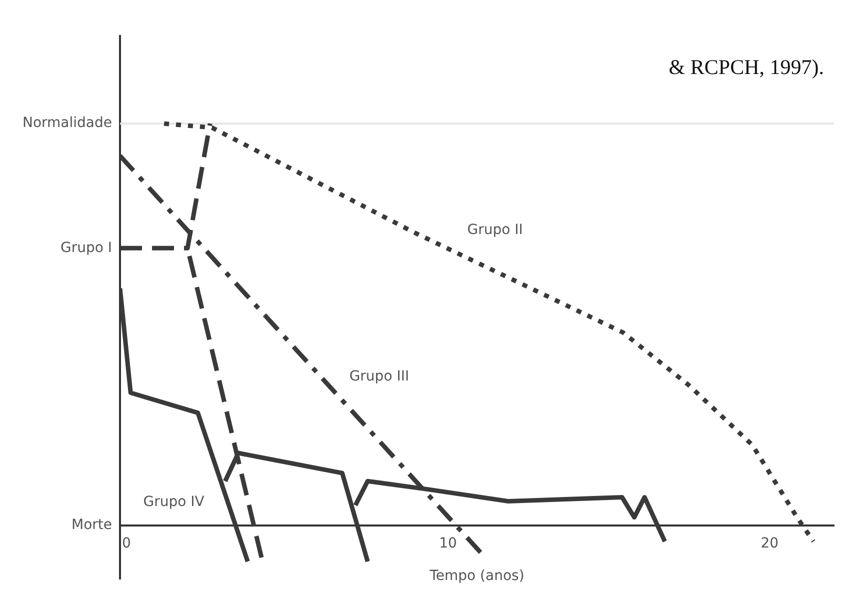  What do you see at coordinates (126, 543) in the screenshot?
I see `x-tick-label: 0` at bounding box center [126, 543].